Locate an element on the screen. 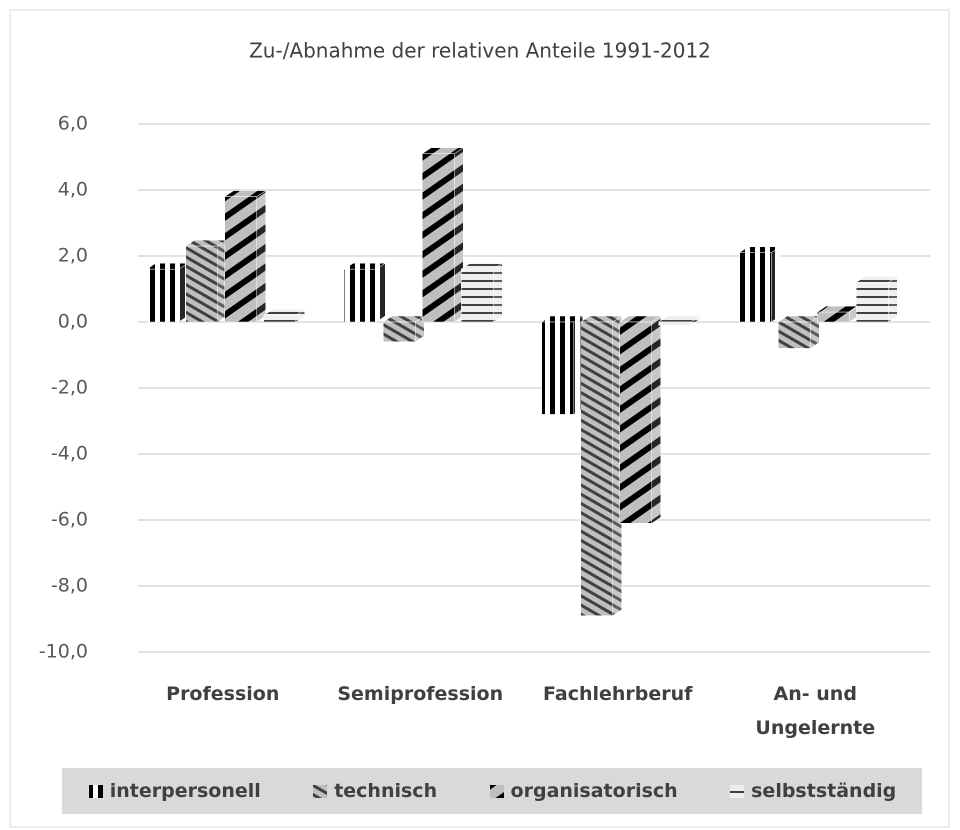  y-tick-label: -4,0 is located at coordinates (69, 454).